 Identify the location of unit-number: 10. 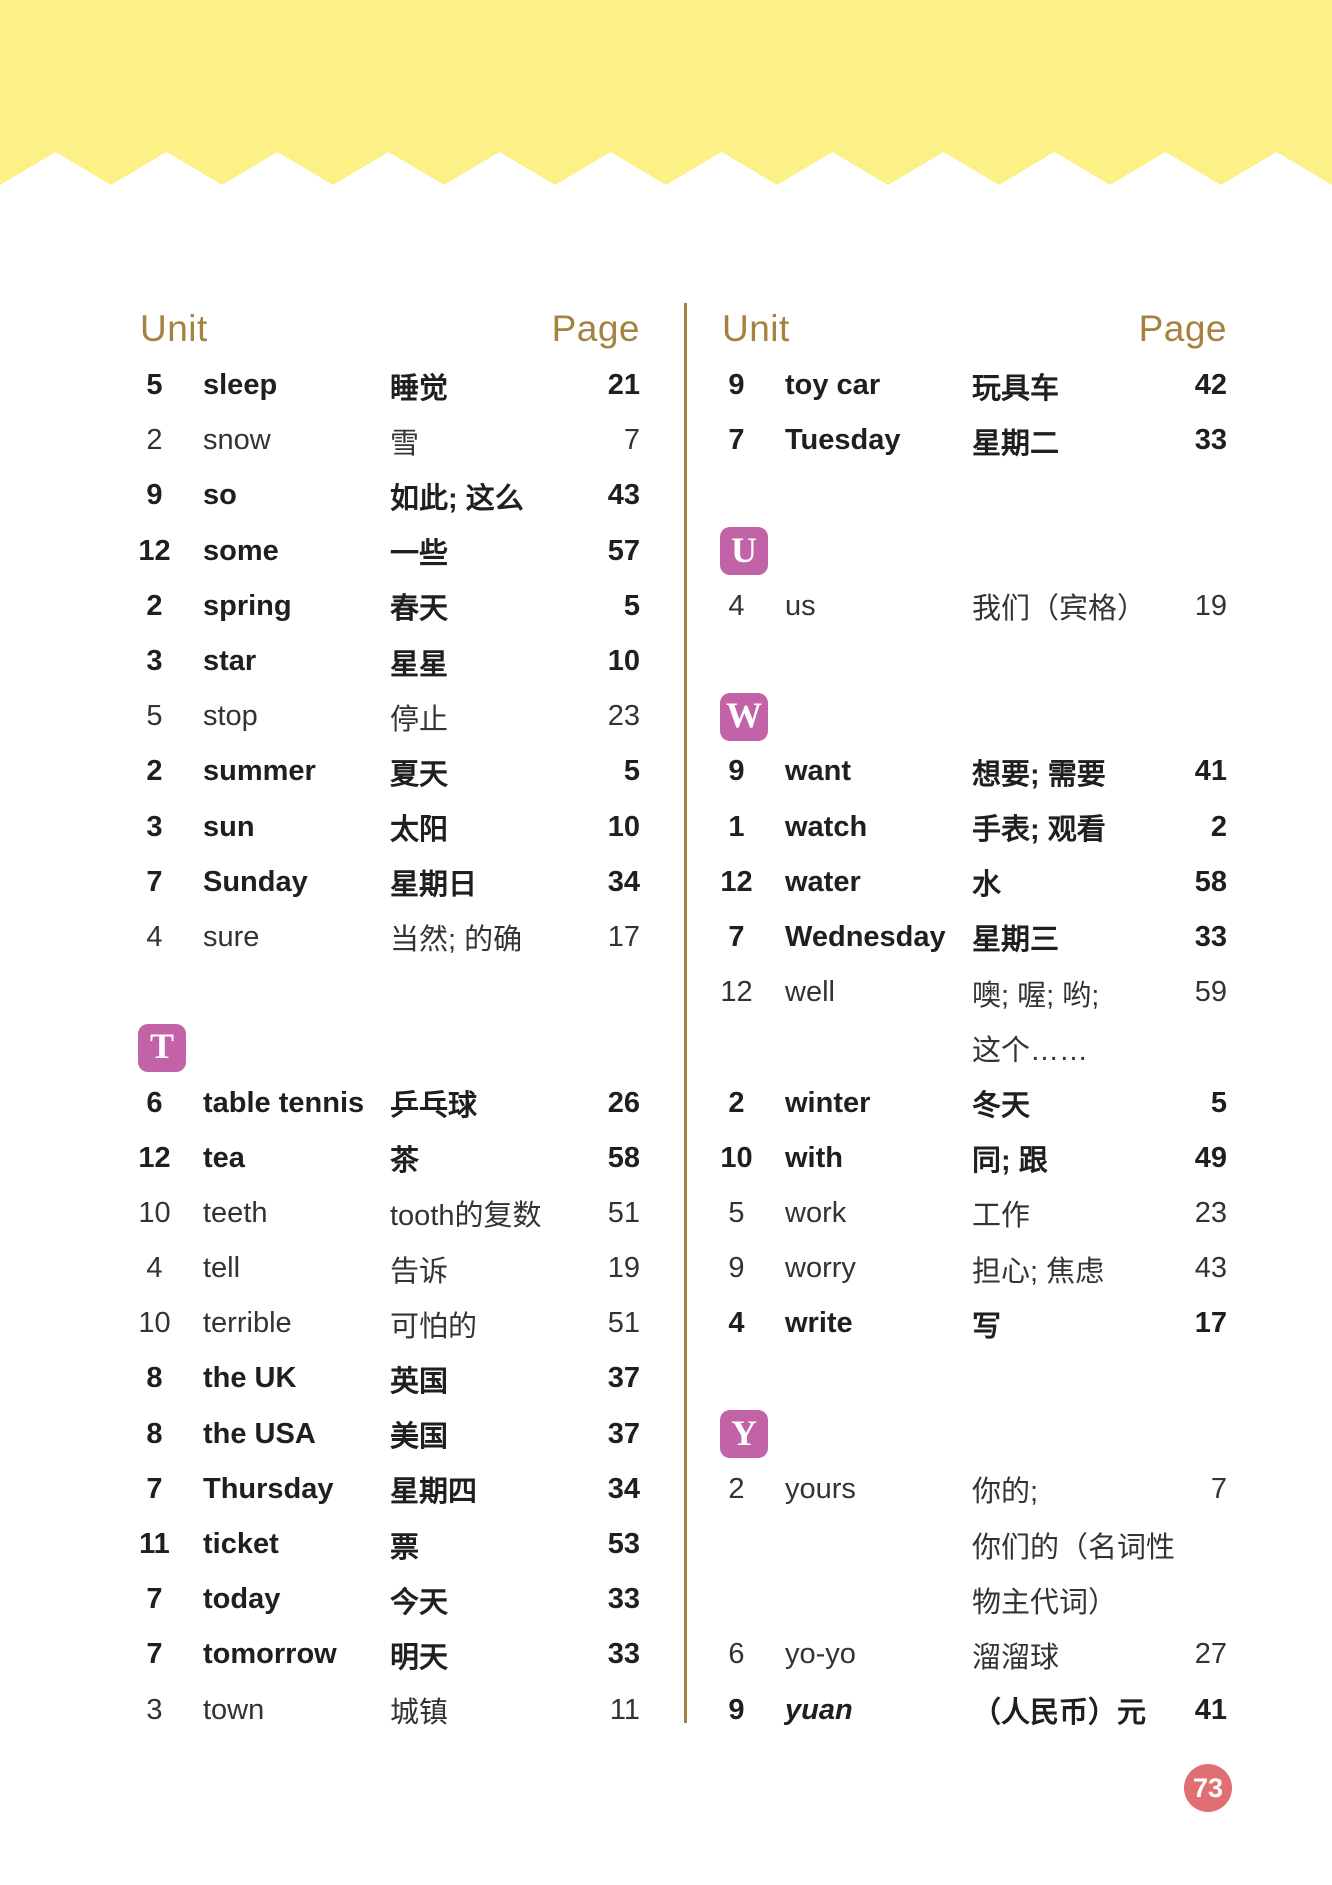
(736, 1157).